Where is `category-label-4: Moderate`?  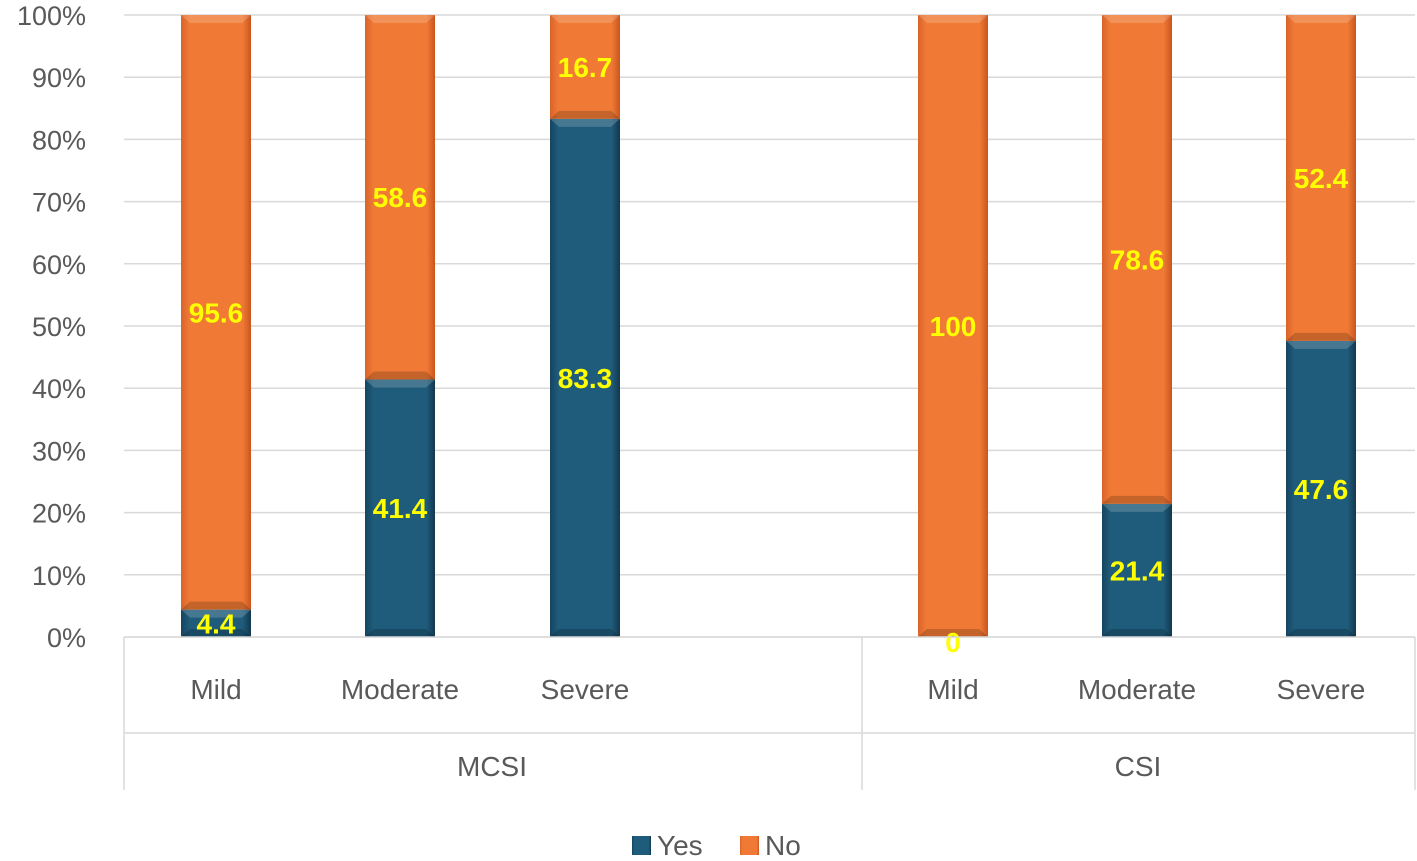
category-label-4: Moderate is located at coordinates (1137, 689).